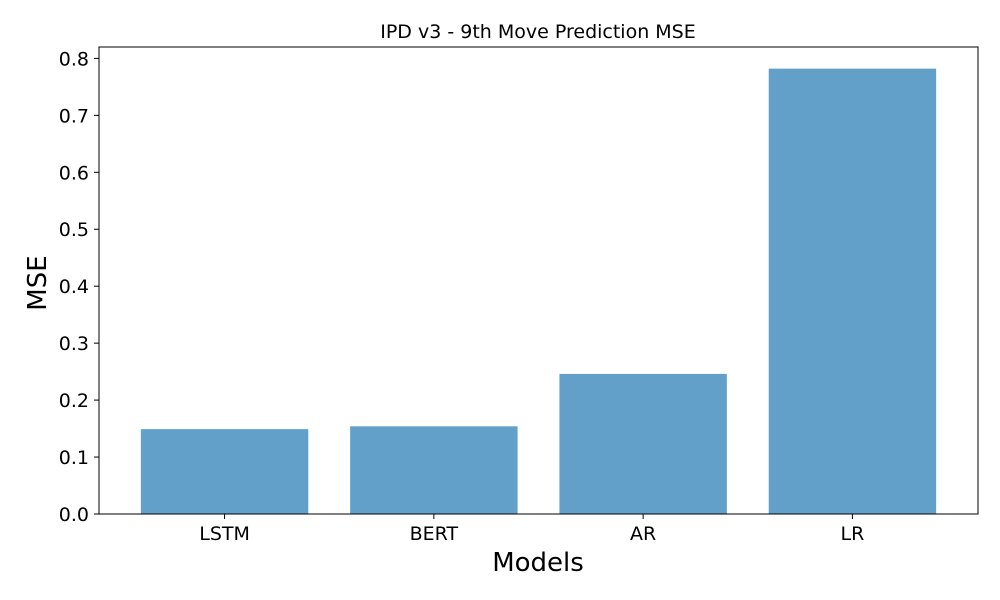  Describe the element at coordinates (74, 287) in the screenshot. I see `y-tick-label: 0.4` at that location.